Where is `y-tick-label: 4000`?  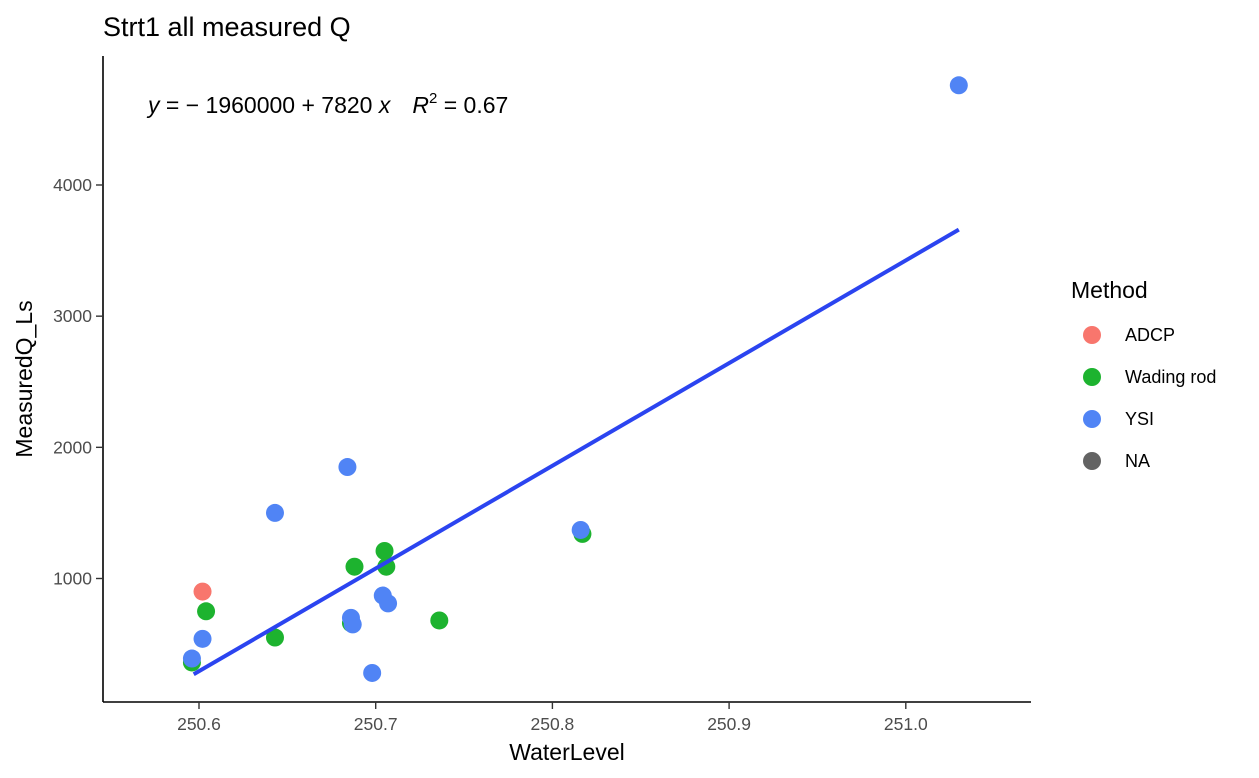
y-tick-label: 4000 is located at coordinates (72, 185).